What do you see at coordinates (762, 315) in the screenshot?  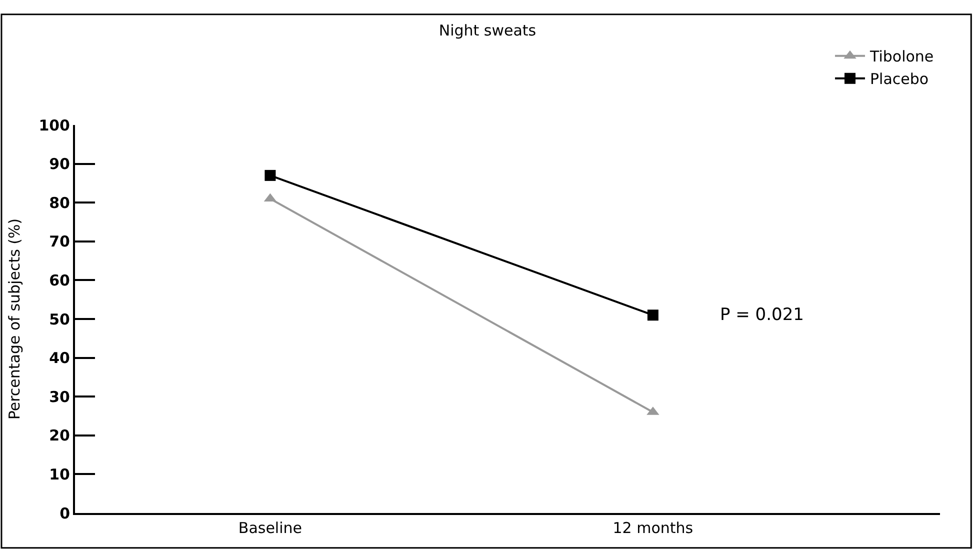 I see `annotation: P = 0.021` at bounding box center [762, 315].